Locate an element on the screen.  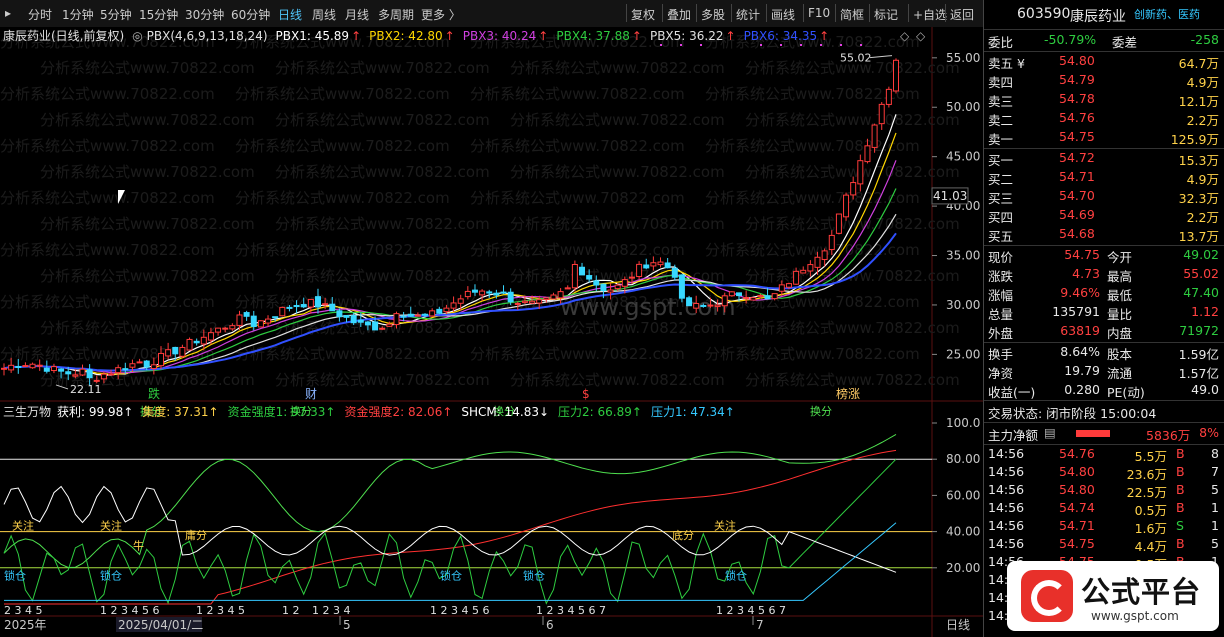
period-tab-8: 月线 is located at coordinates (357, 15).